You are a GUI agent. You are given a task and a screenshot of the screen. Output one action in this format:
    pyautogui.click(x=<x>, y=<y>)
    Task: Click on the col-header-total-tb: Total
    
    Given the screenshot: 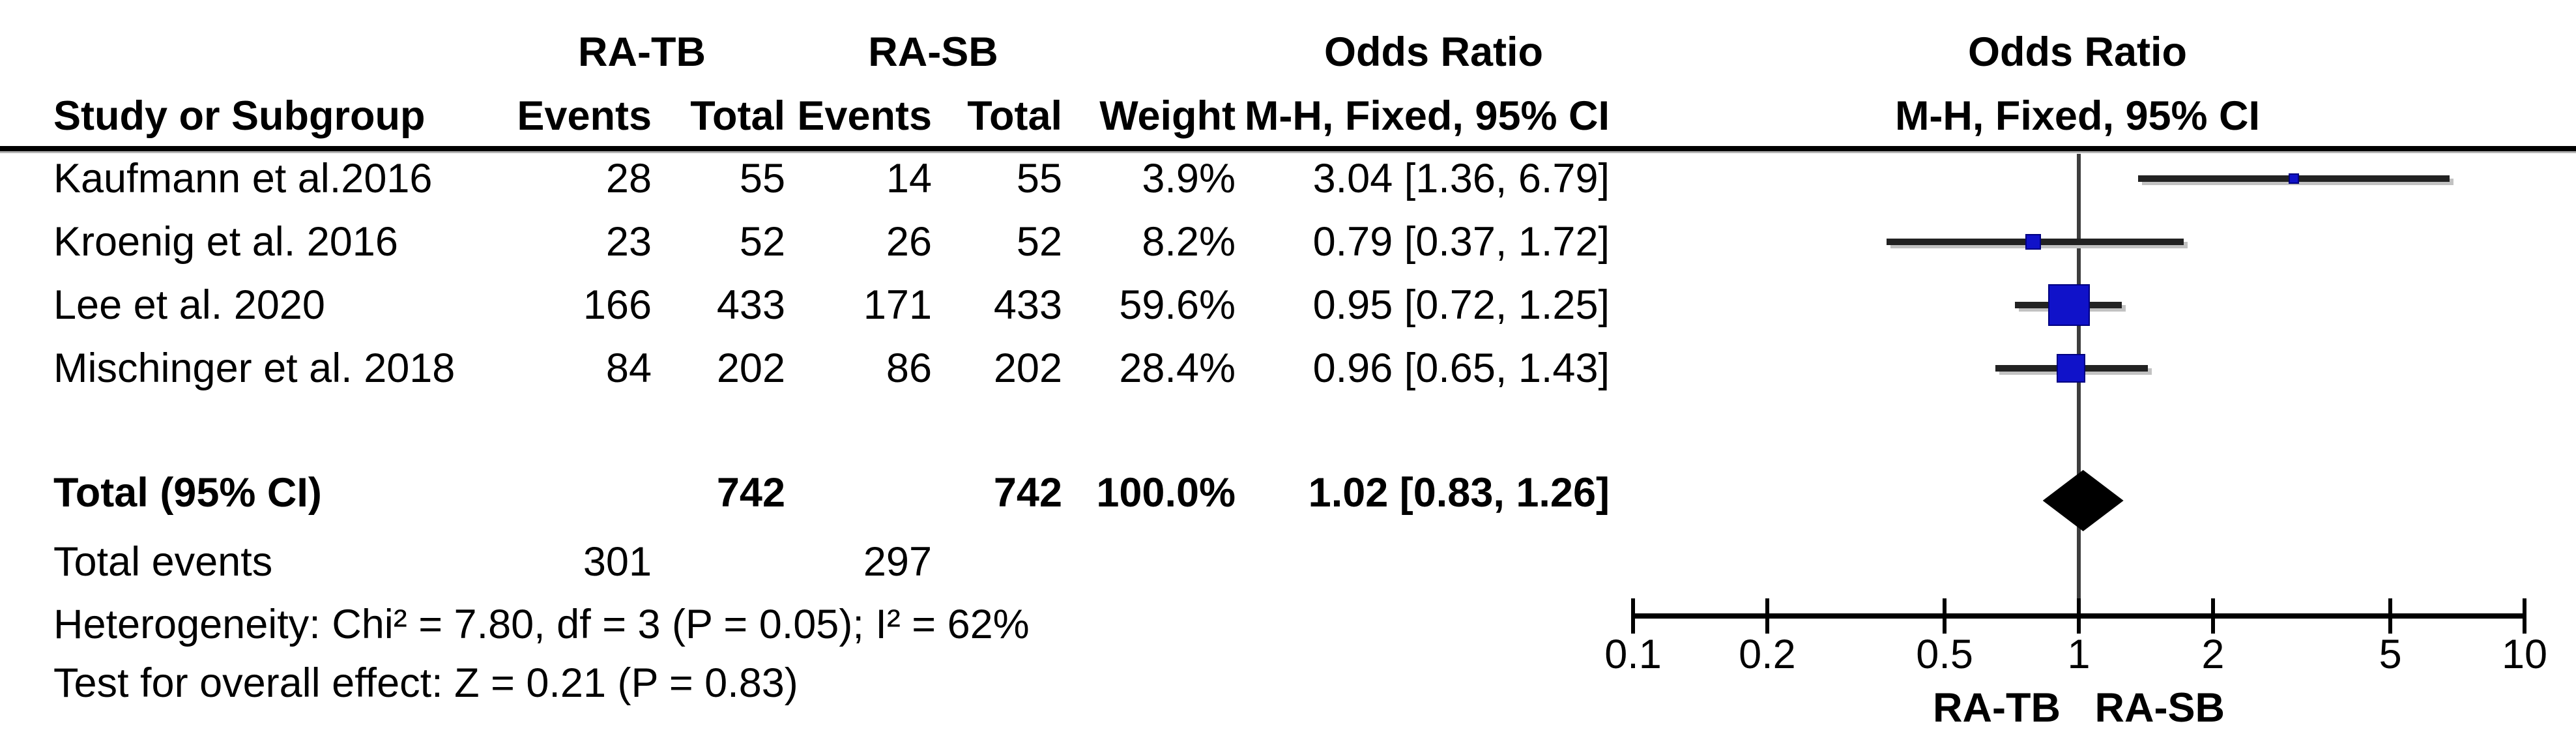 What is the action you would take?
    pyautogui.click(x=737, y=116)
    